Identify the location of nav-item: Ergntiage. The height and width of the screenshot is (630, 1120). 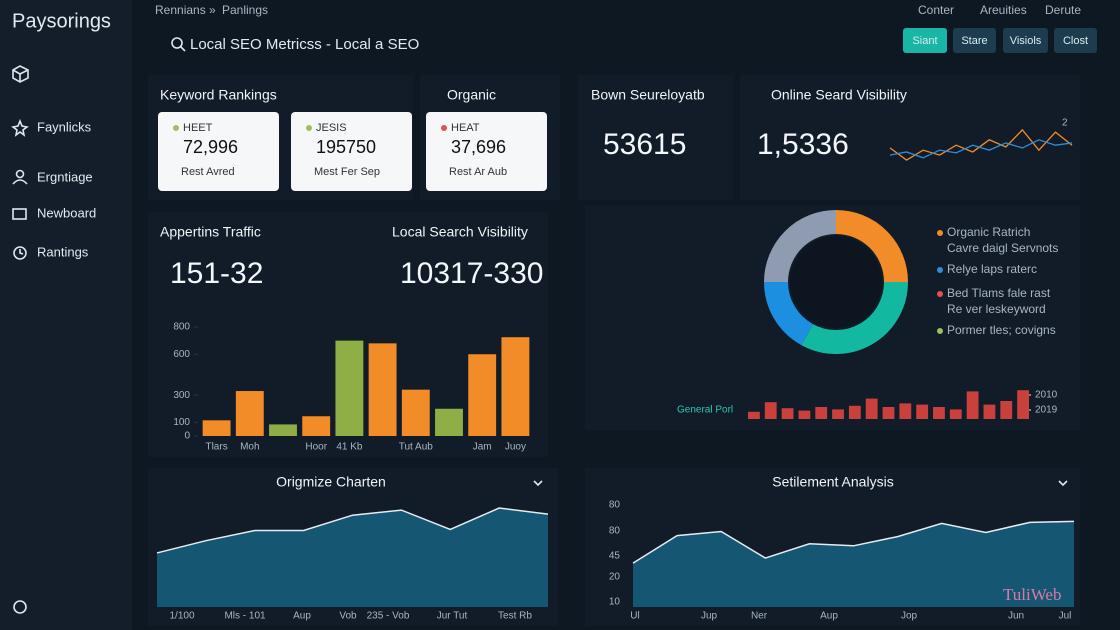
(65, 176).